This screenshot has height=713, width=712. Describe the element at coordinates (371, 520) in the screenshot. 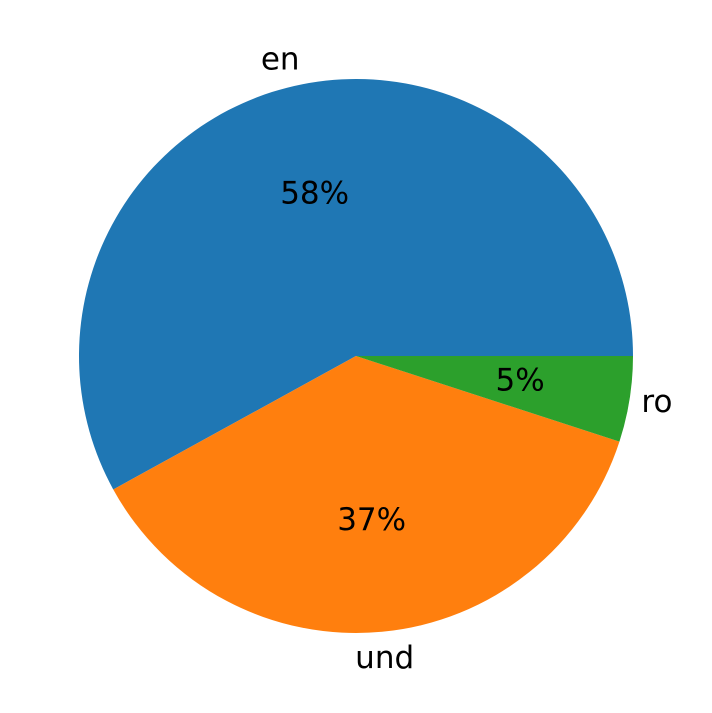

I see `value-label: 37%` at that location.